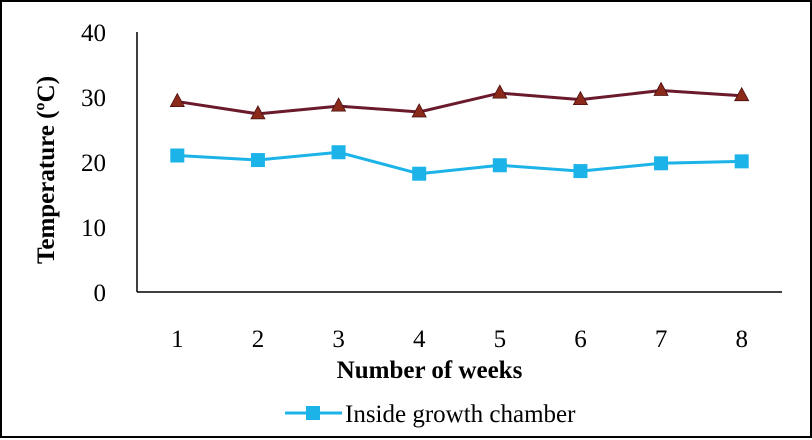 The height and width of the screenshot is (440, 812). I want to click on y-tick-label: 0, so click(100, 293).